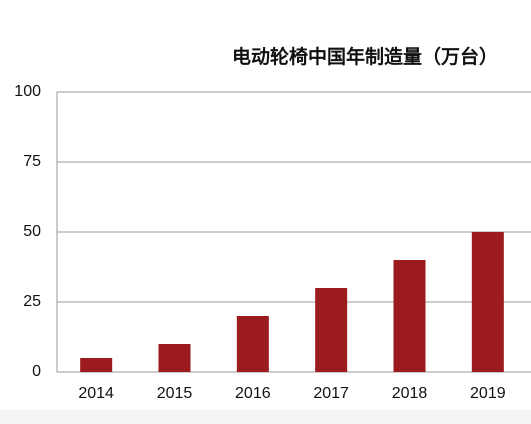 This screenshot has width=531, height=424. Describe the element at coordinates (27, 91) in the screenshot. I see `y-tick-label: 100` at that location.